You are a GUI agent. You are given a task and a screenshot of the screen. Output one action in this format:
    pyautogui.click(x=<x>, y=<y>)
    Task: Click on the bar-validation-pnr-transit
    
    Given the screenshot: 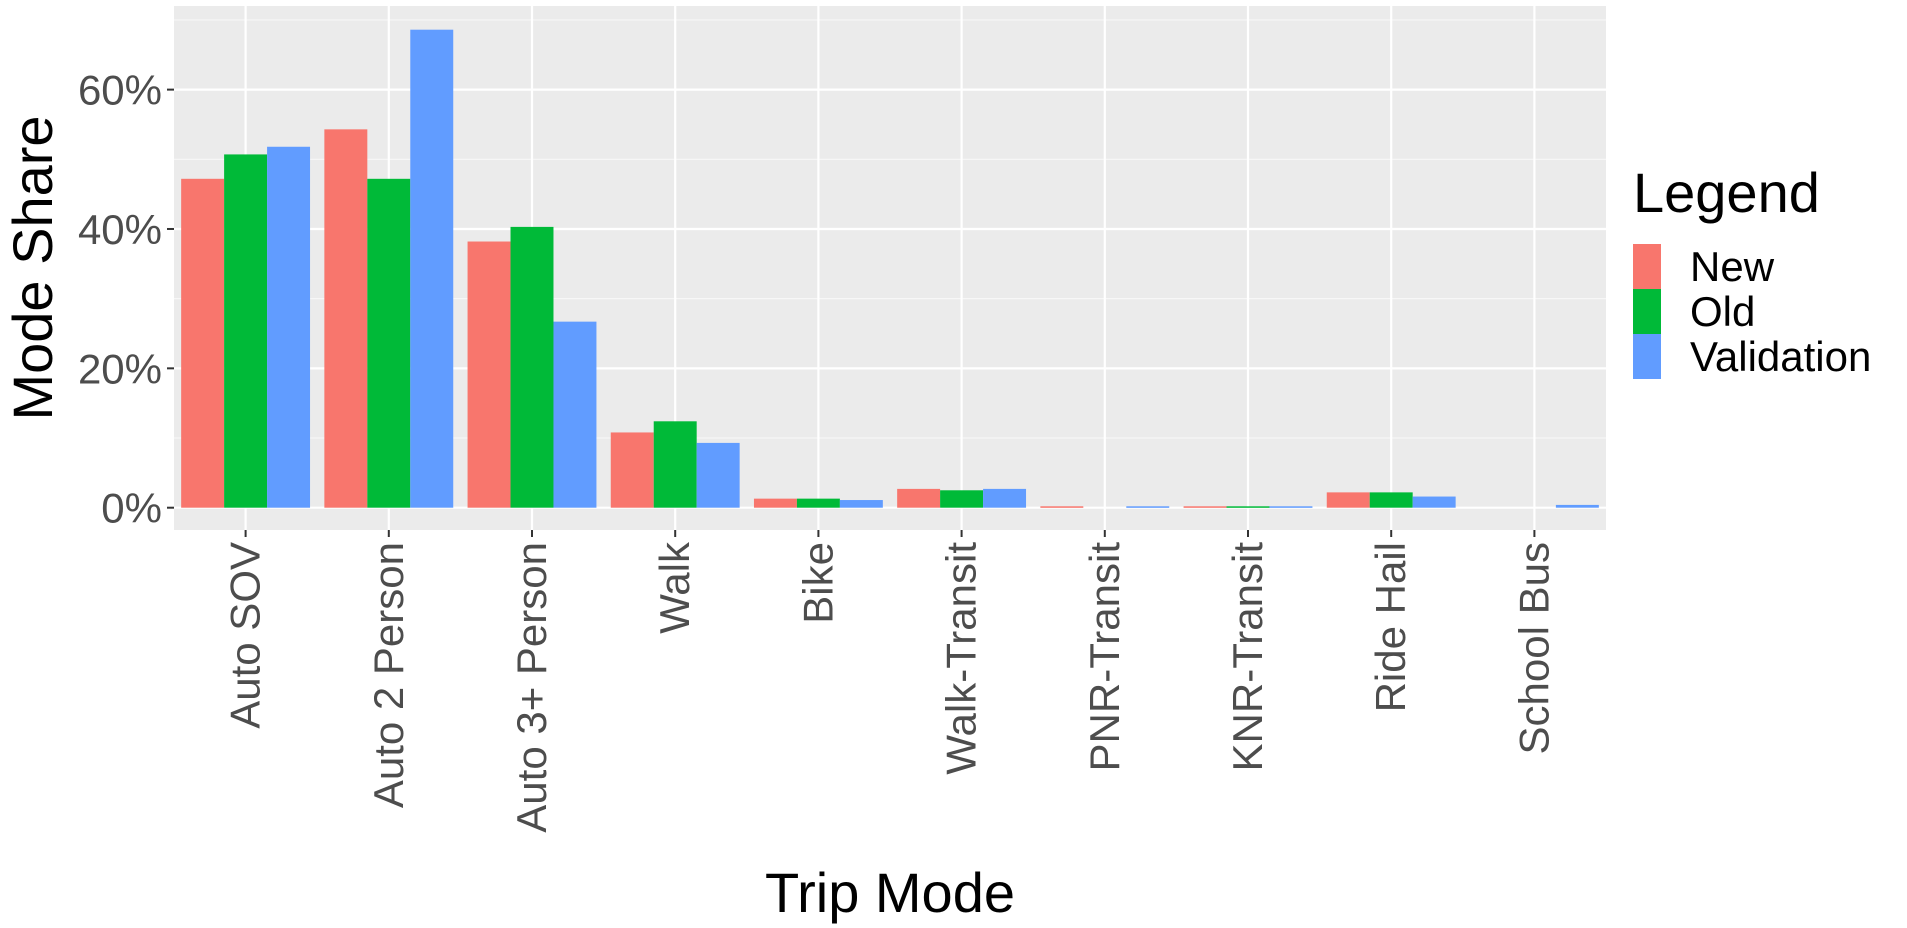 What is the action you would take?
    pyautogui.click(x=1148, y=507)
    